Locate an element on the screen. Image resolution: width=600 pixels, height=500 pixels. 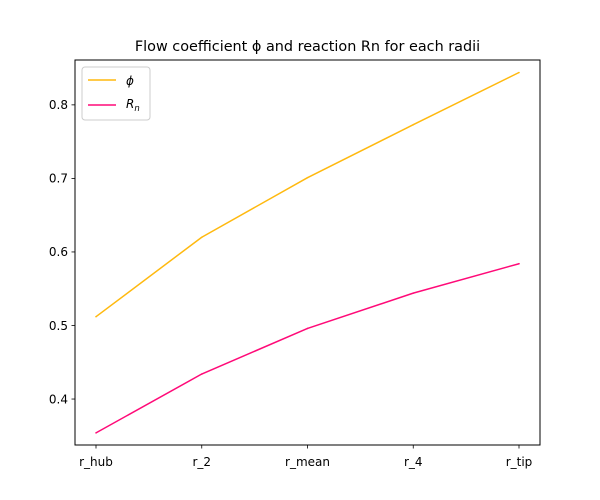
data-point-rn-r_tip is located at coordinates (519, 263).